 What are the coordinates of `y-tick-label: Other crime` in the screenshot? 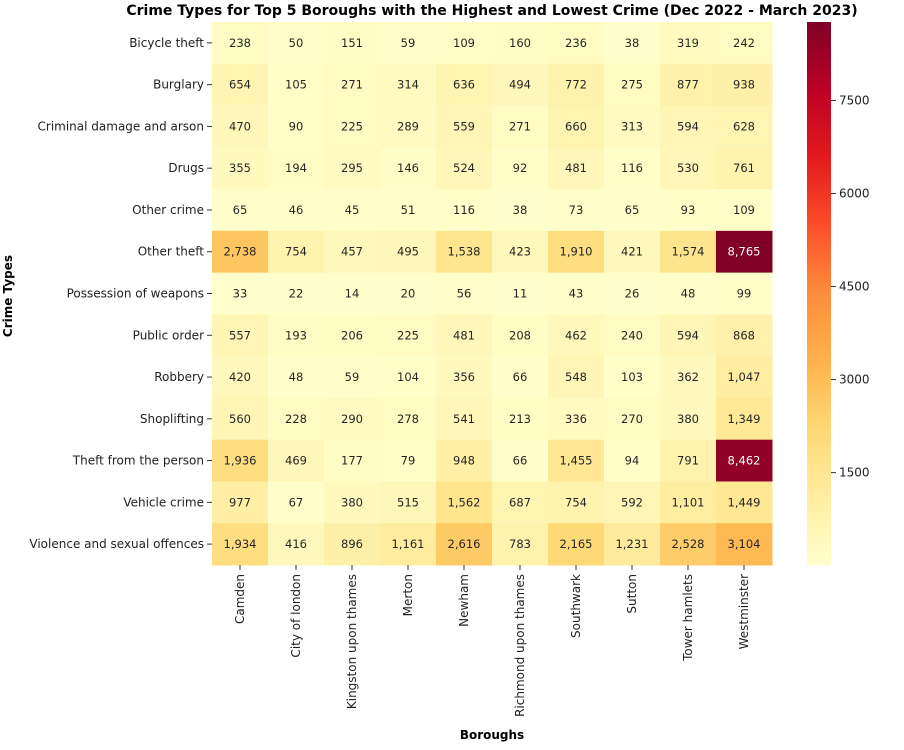 It's located at (168, 210).